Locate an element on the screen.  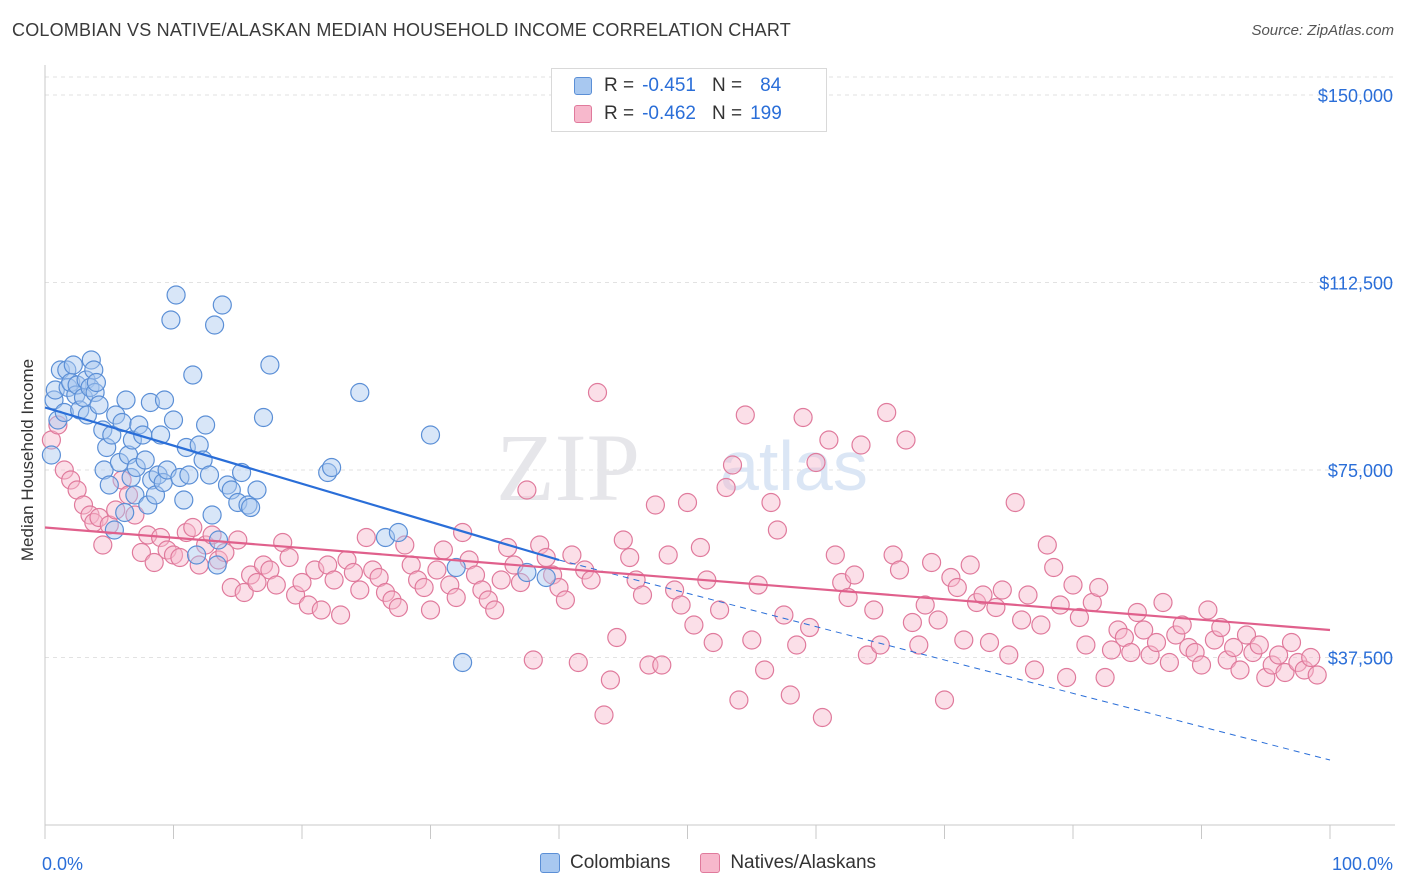
watermark-atlas: atlas is located at coordinates (794, 466).